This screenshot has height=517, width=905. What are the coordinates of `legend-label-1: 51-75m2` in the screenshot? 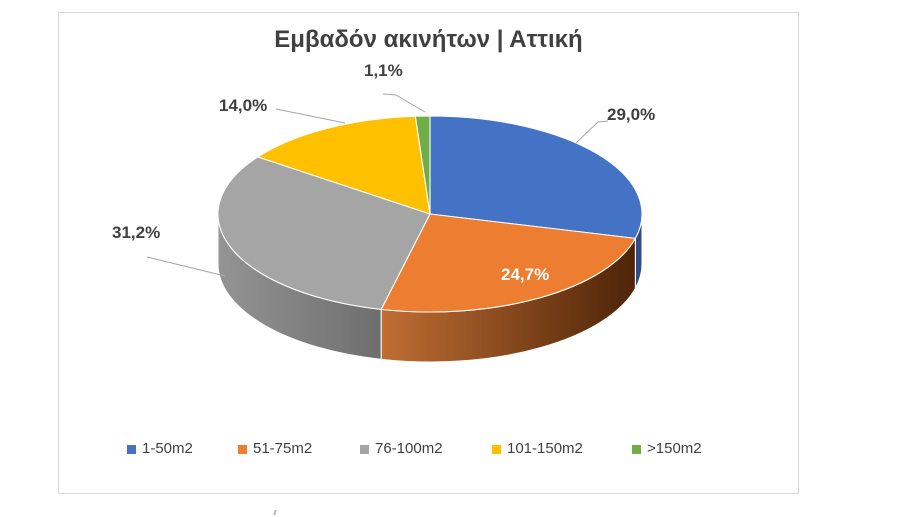 It's located at (283, 448).